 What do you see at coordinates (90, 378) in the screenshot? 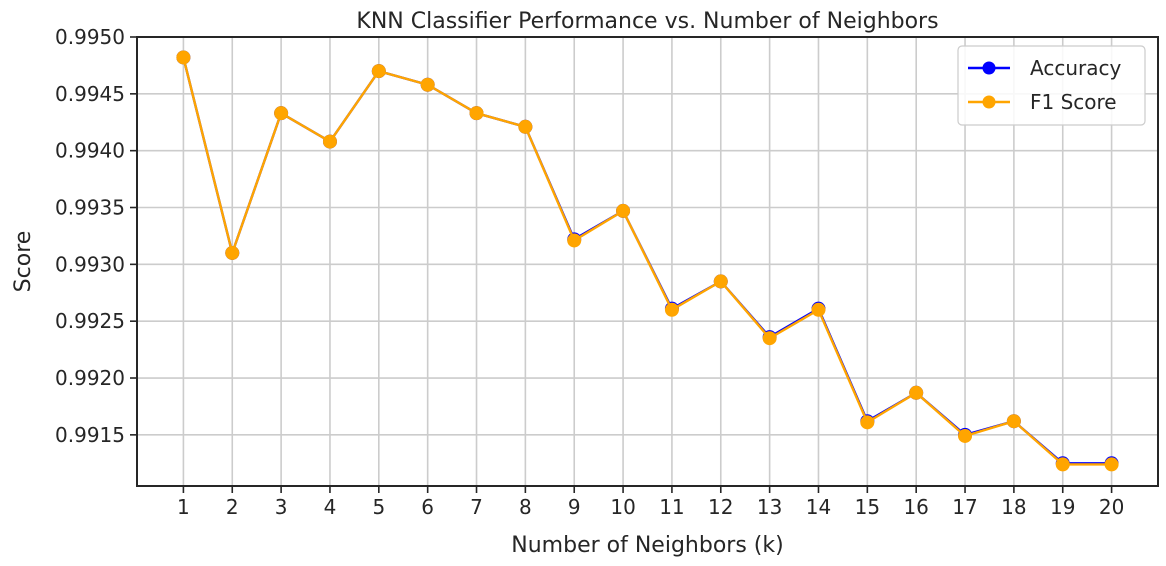
I see `y-tick-label: 0.9920` at bounding box center [90, 378].